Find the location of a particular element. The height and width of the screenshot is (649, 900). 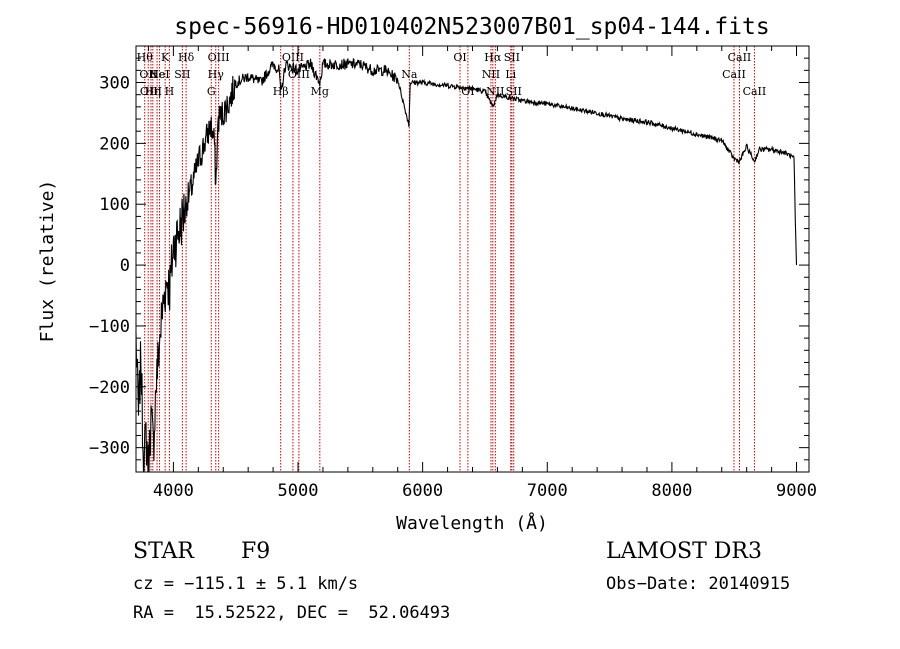

x-tick-label: 9000 is located at coordinates (796, 491).